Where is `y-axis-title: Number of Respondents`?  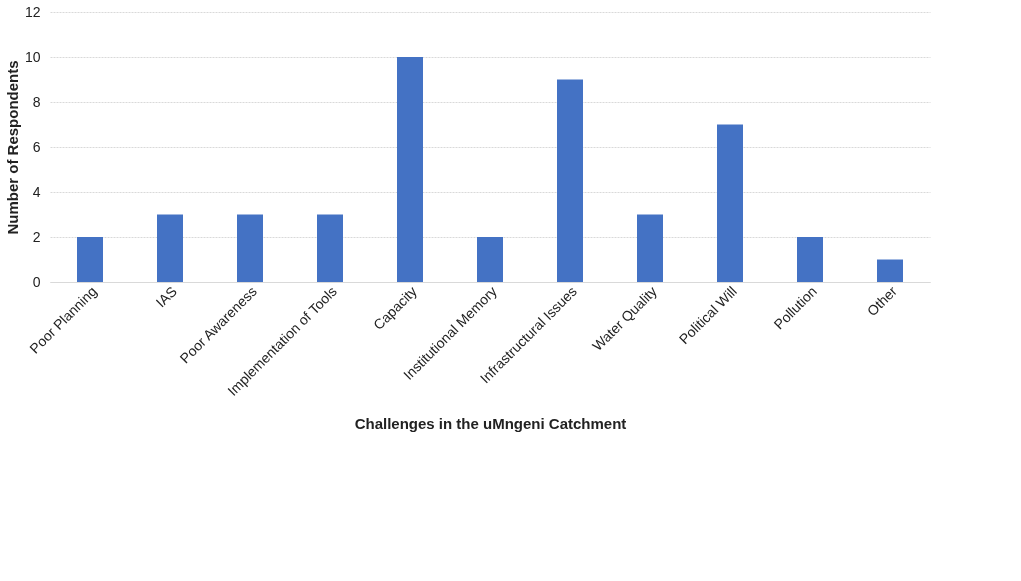
y-axis-title: Number of Respondents is located at coordinates (12, 147).